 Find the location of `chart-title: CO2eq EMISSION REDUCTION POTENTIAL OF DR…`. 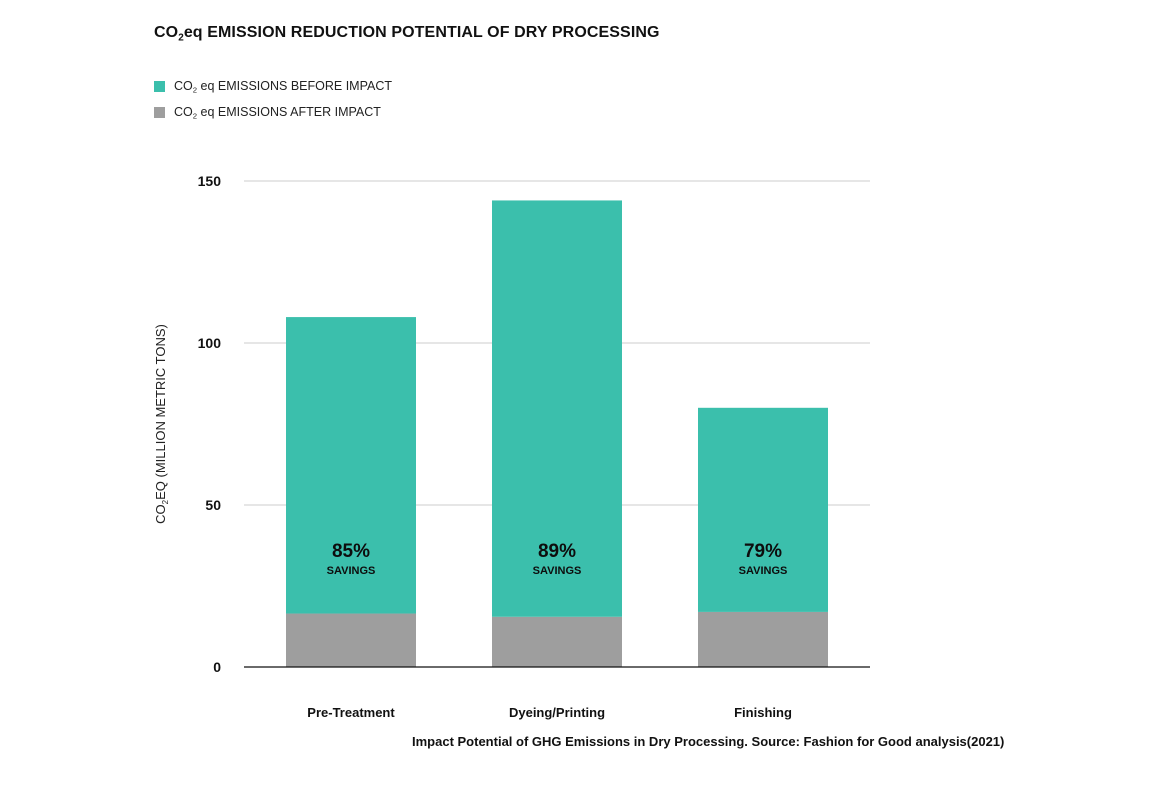

chart-title: CO2eq EMISSION REDUCTION POTENTIAL OF DR… is located at coordinates (407, 34).